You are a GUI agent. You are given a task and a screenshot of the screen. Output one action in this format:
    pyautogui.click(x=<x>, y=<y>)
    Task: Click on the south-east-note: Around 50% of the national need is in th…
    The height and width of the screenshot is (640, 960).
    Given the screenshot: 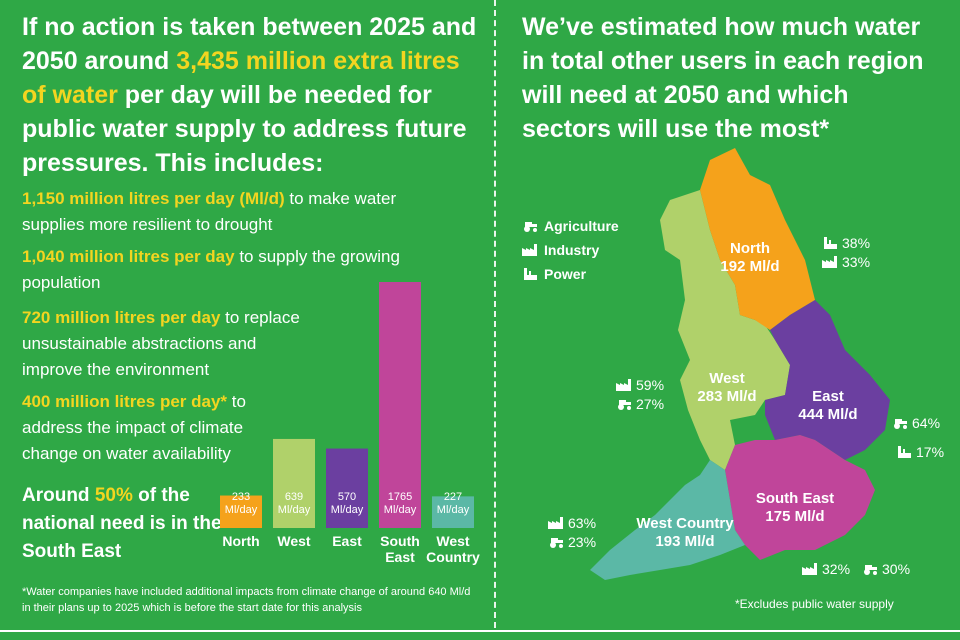 What is the action you would take?
    pyautogui.click(x=122, y=524)
    